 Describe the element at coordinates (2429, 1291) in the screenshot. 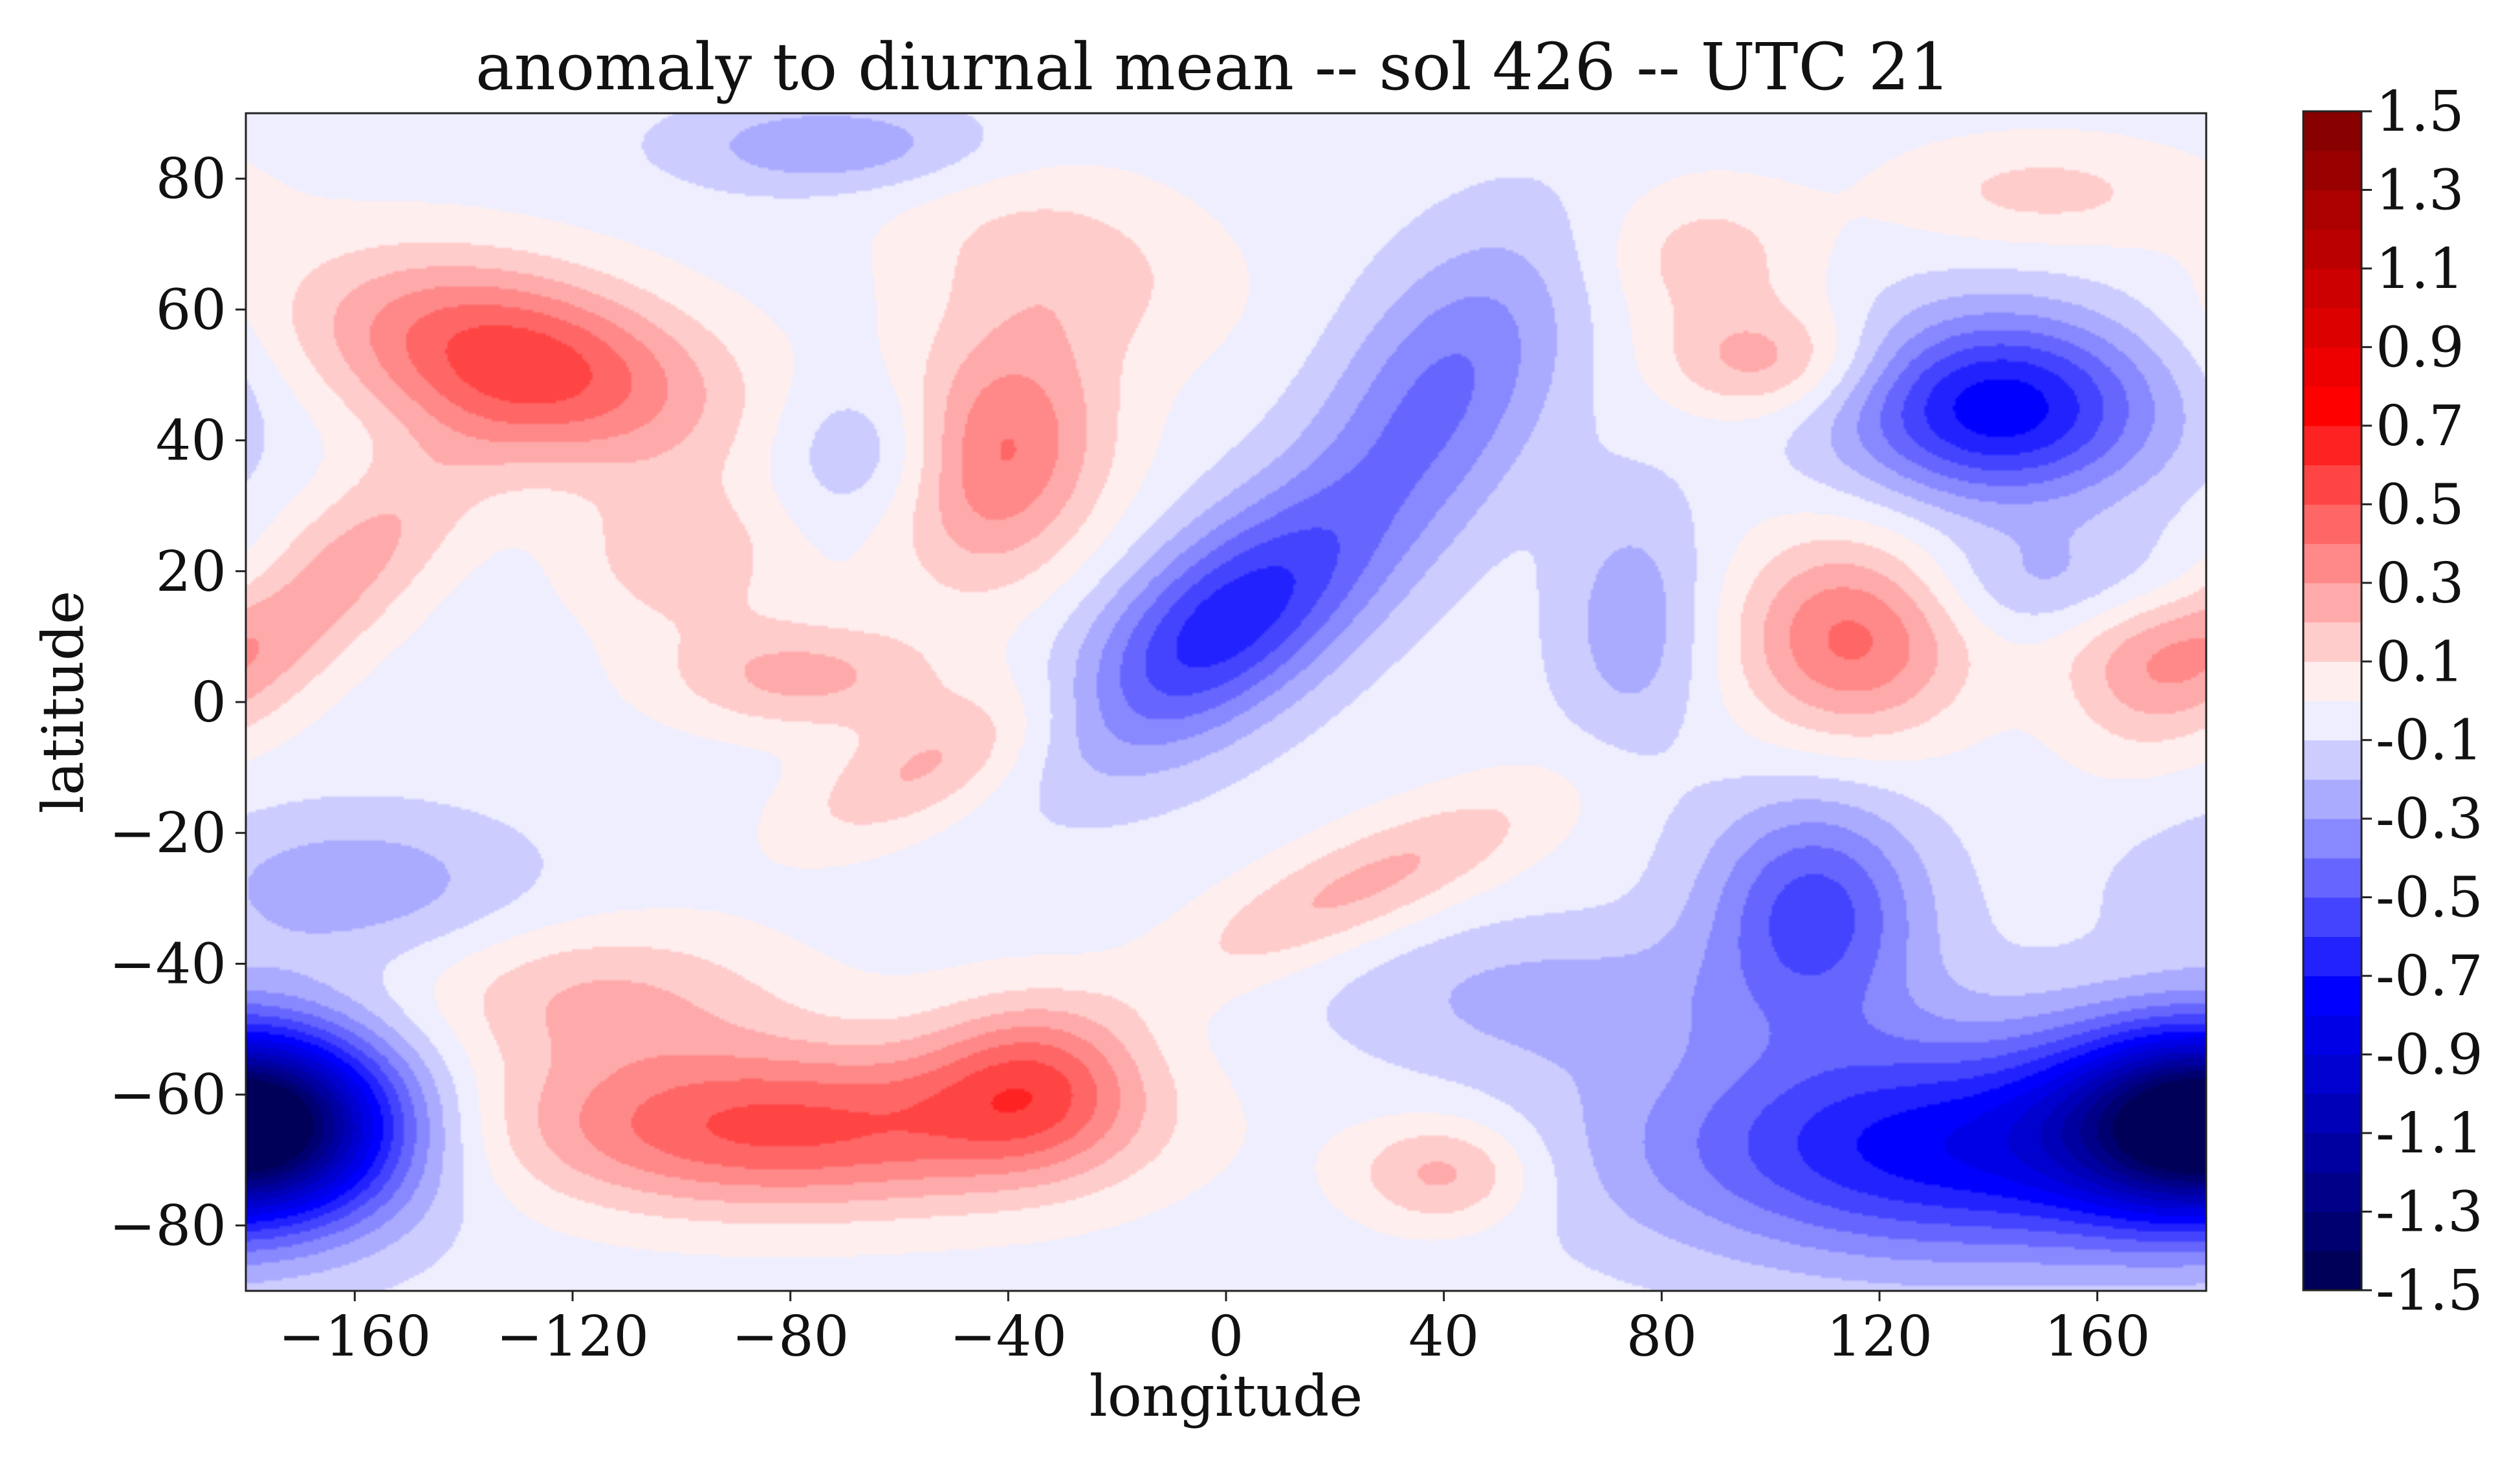

I see `colorbar-tick-label: -1.5` at that location.